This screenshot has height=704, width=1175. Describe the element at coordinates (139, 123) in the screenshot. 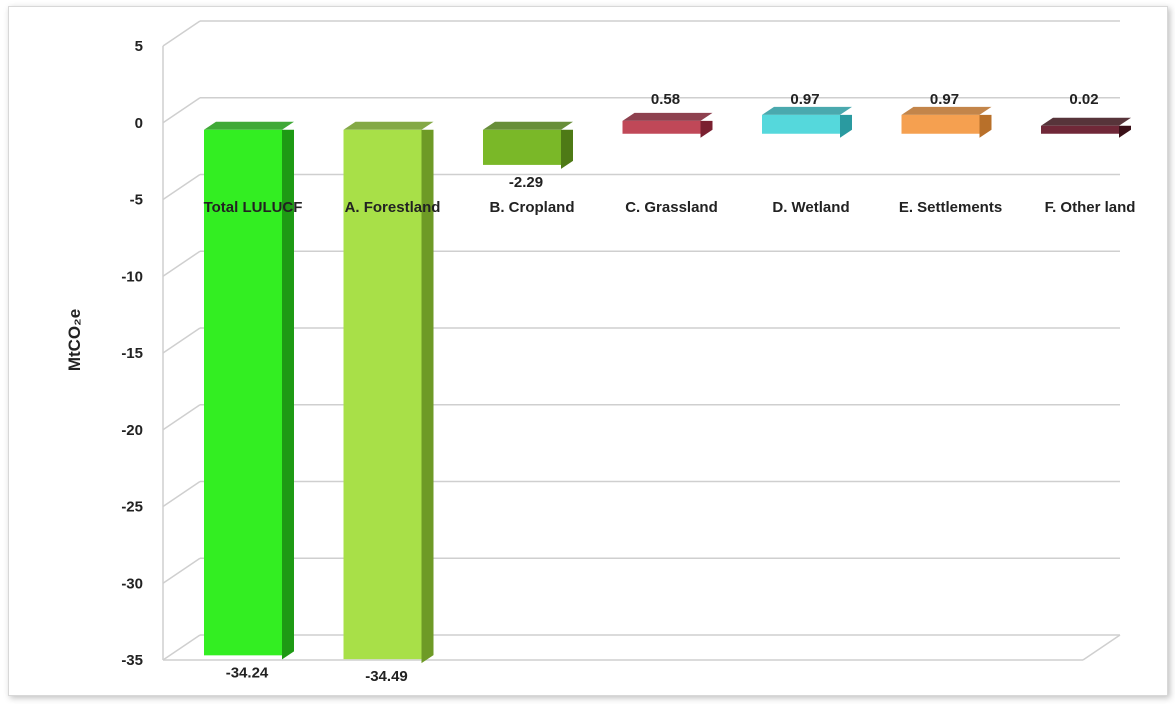

I see `y-tick-label: 0` at that location.